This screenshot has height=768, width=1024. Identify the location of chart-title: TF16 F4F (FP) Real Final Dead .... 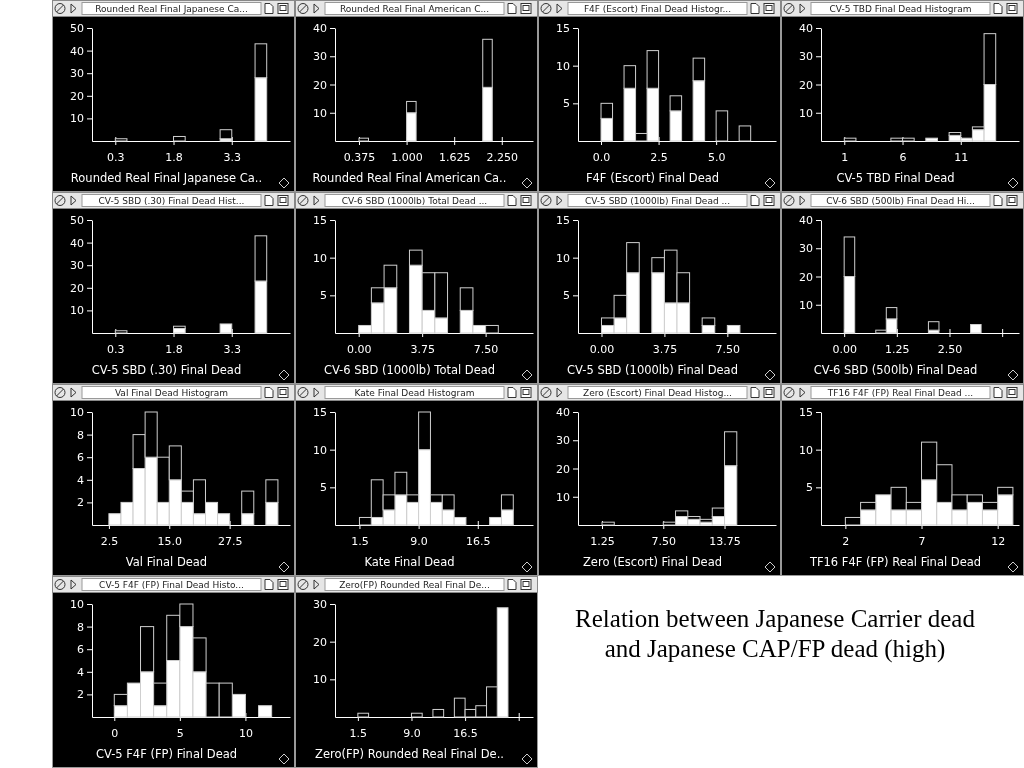
(900, 393).